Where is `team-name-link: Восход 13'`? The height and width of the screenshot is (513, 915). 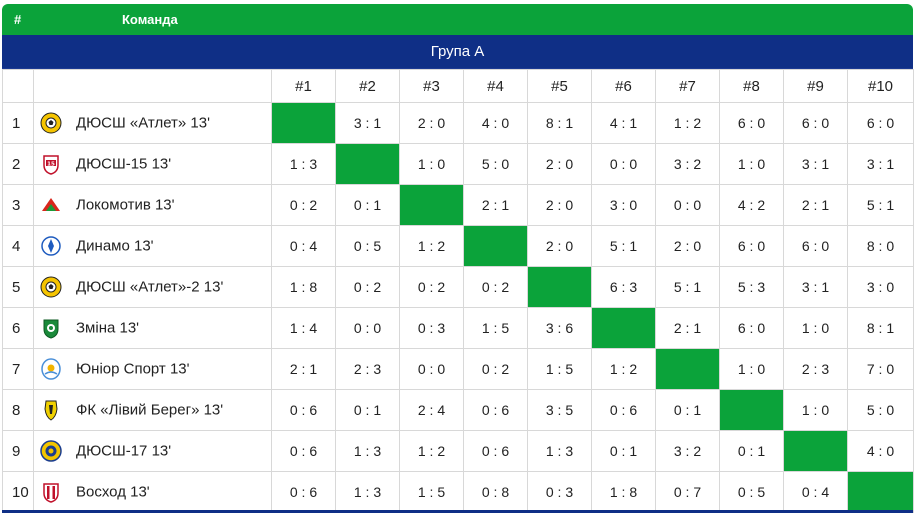
team-name-link: Восход 13' is located at coordinates (113, 492).